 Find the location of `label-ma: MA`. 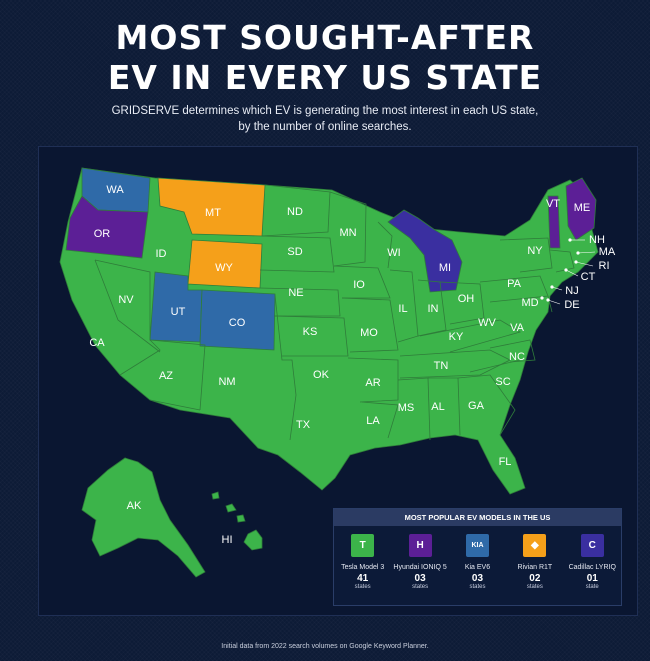

label-ma: MA is located at coordinates (607, 252).